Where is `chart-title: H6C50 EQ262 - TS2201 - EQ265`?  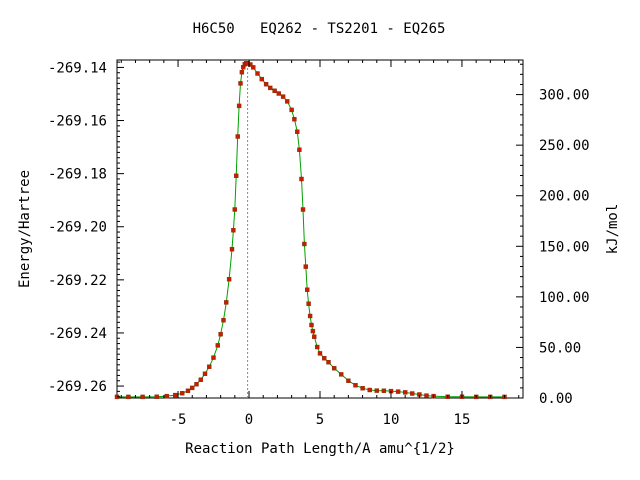 chart-title: H6C50 EQ262 - TS2201 - EQ265 is located at coordinates (319, 29).